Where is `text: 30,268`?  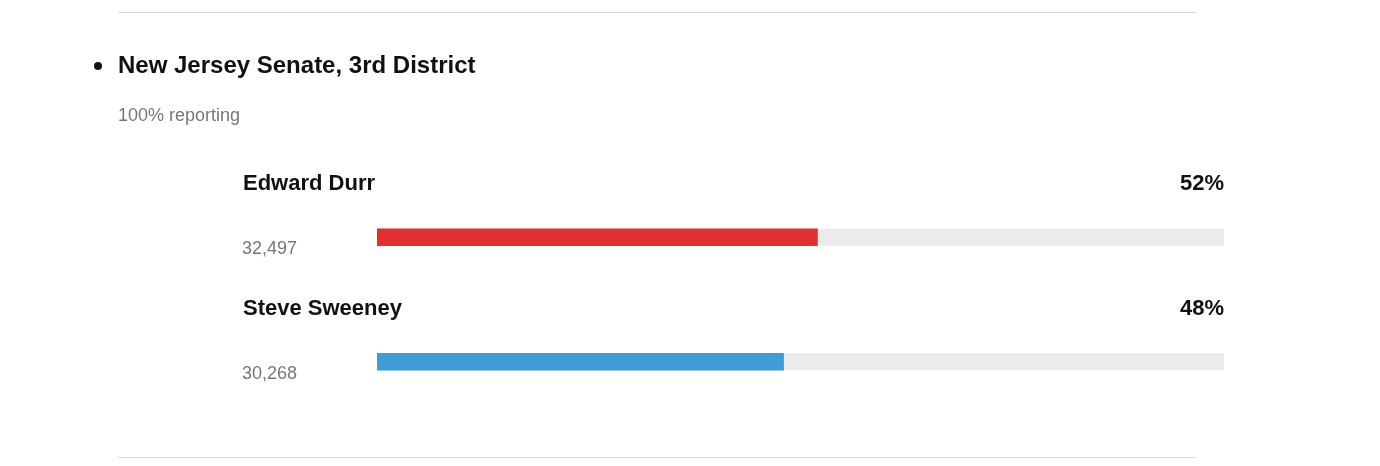 text: 30,268 is located at coordinates (270, 372).